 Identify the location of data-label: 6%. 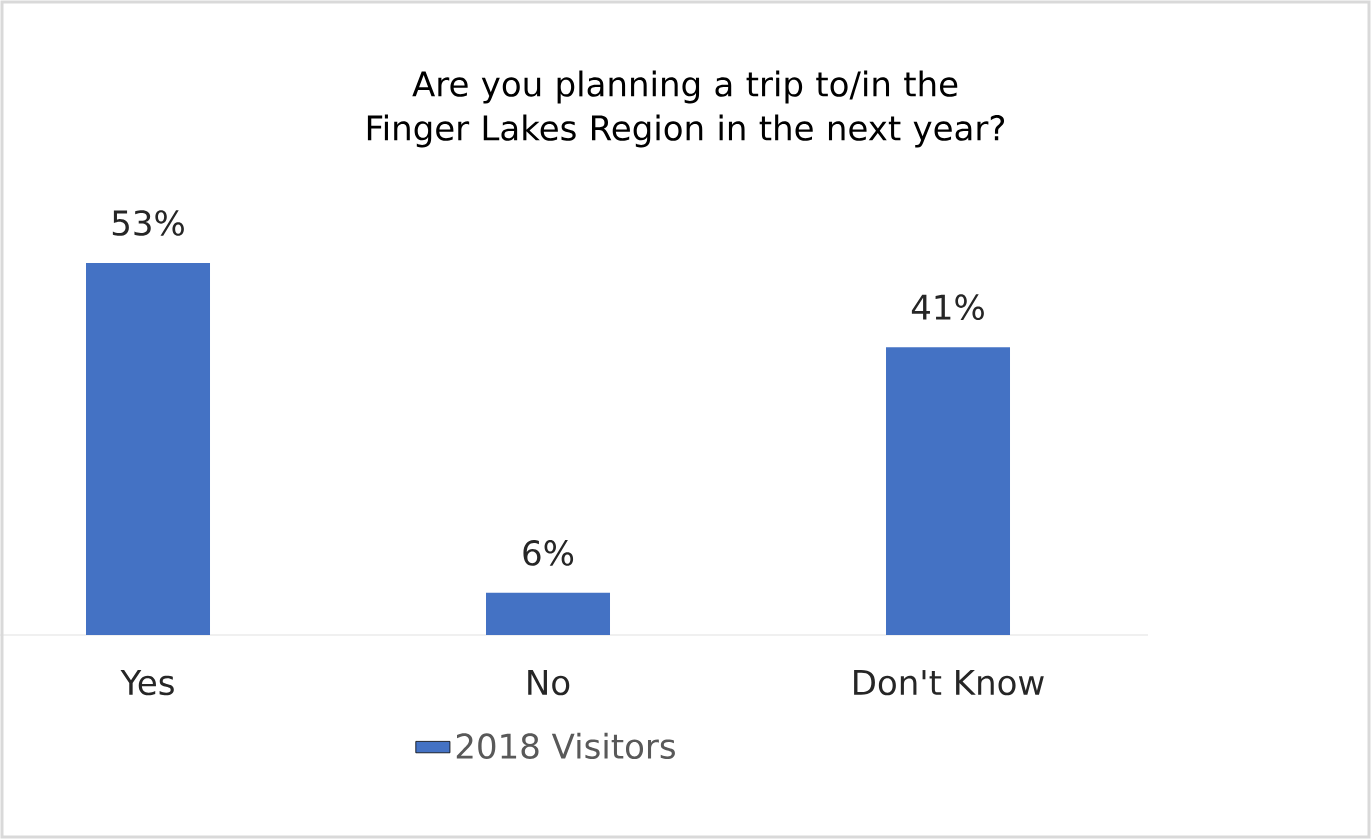
(548, 553).